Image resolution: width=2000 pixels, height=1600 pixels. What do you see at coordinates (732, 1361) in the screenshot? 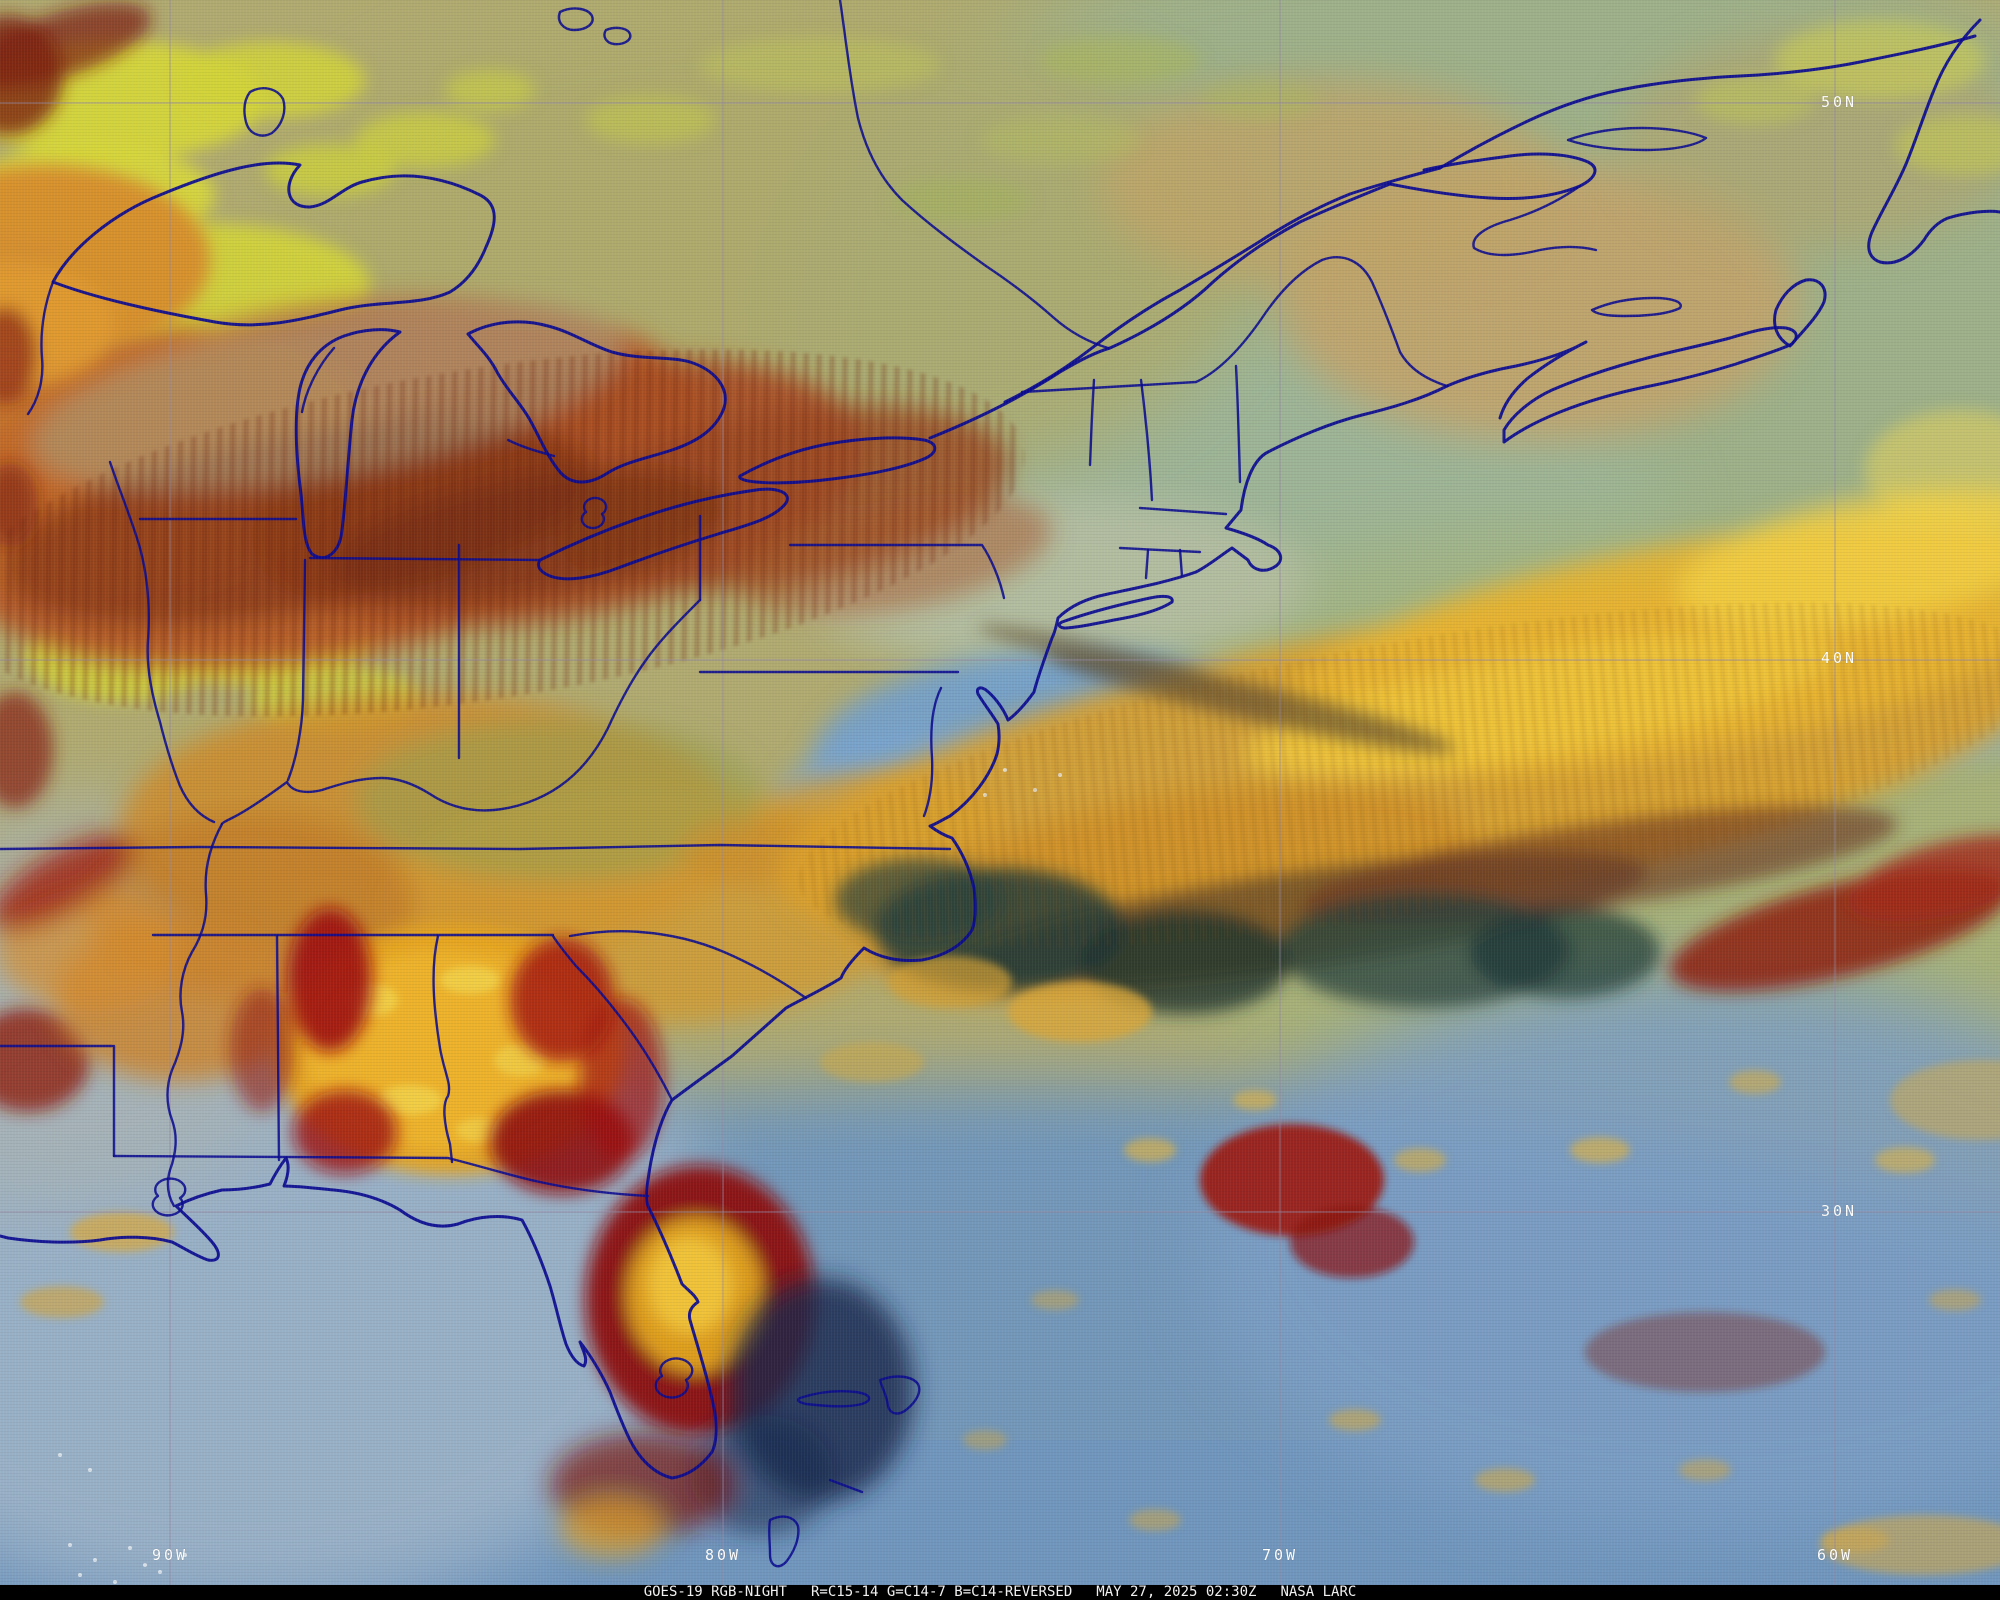
I see `florida-storm-group` at bounding box center [732, 1361].